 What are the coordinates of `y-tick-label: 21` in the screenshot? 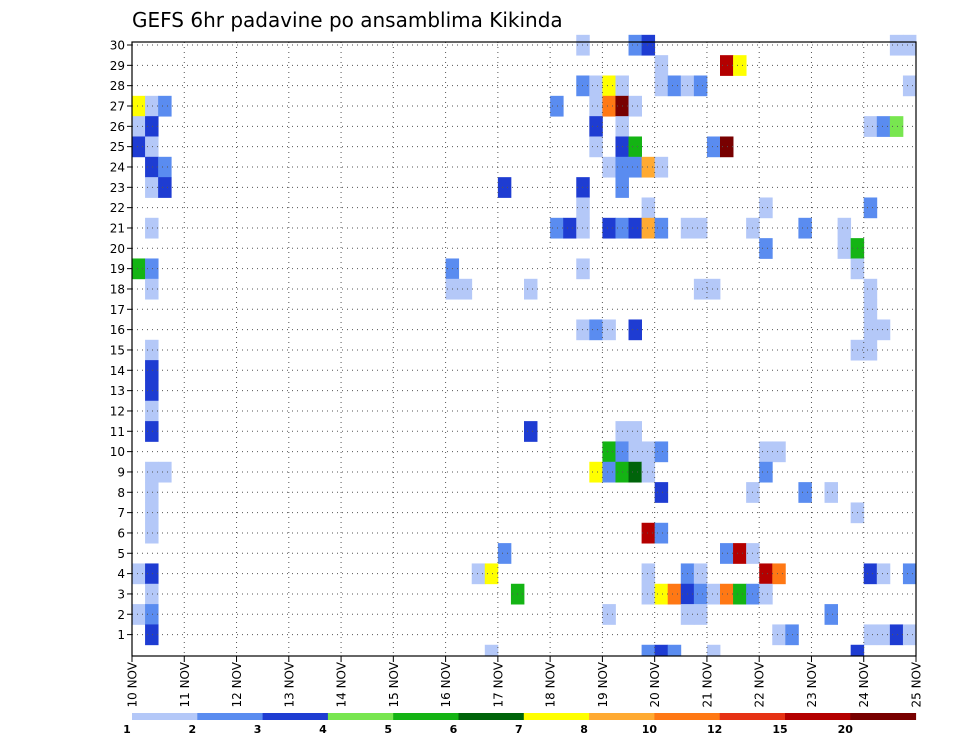 It's located at (117, 228).